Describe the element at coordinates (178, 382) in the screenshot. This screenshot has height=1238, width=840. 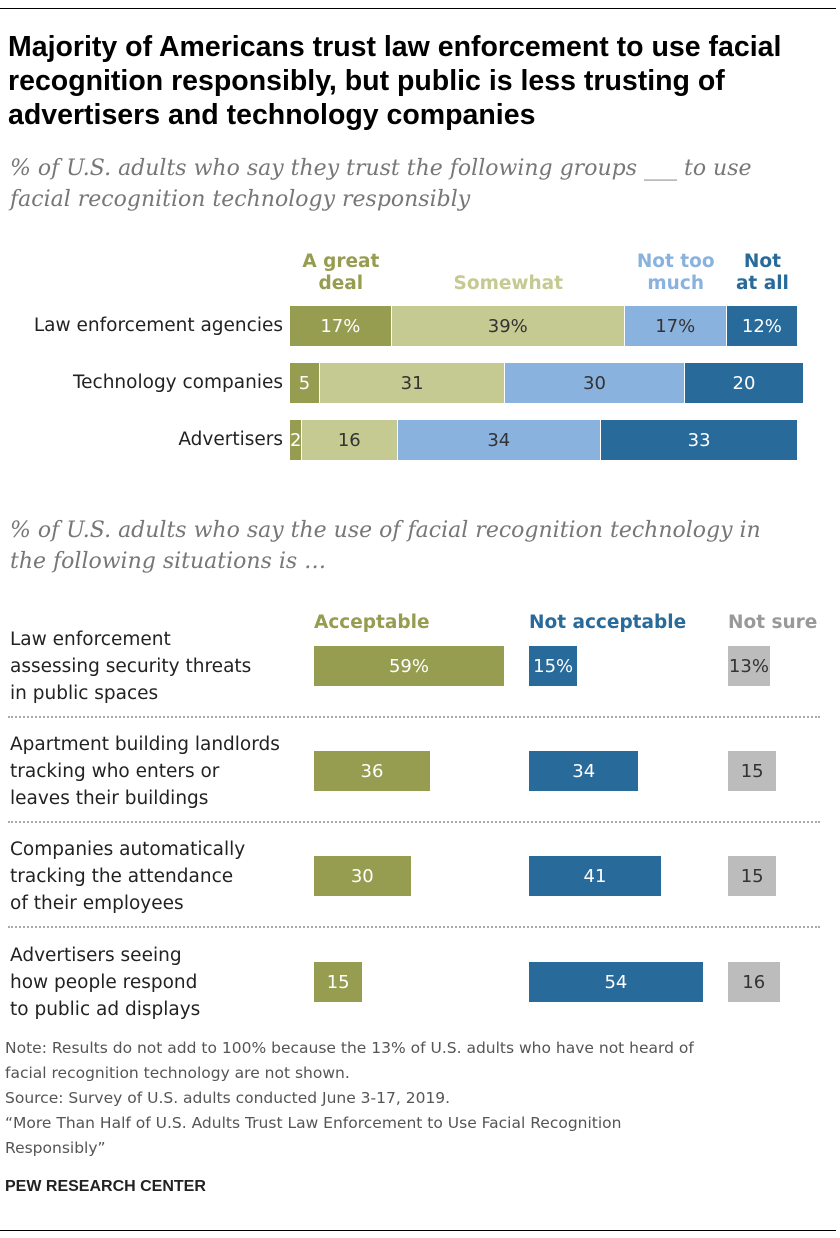
I see `row-label: Technology companies` at that location.